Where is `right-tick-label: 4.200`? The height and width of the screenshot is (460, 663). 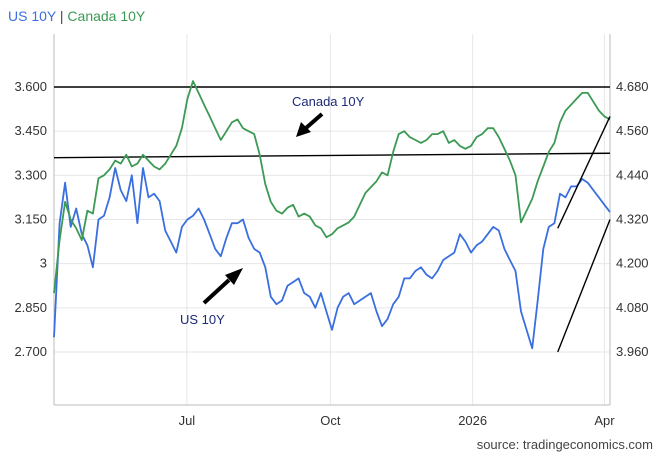 right-tick-label: 4.200 is located at coordinates (632, 263).